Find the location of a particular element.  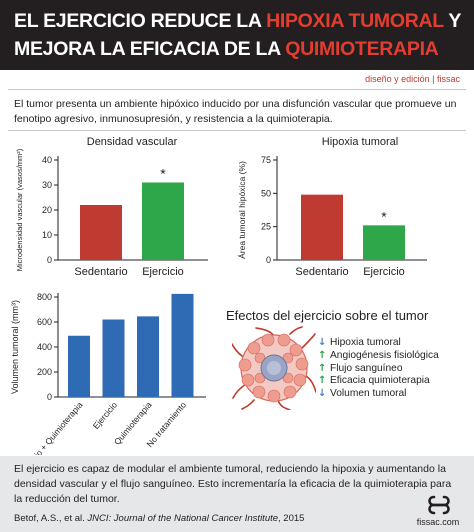

title-line-1: EL EJERCICIO REDUCE LA HIPOXIA TUMORAL Y is located at coordinates (237, 21).